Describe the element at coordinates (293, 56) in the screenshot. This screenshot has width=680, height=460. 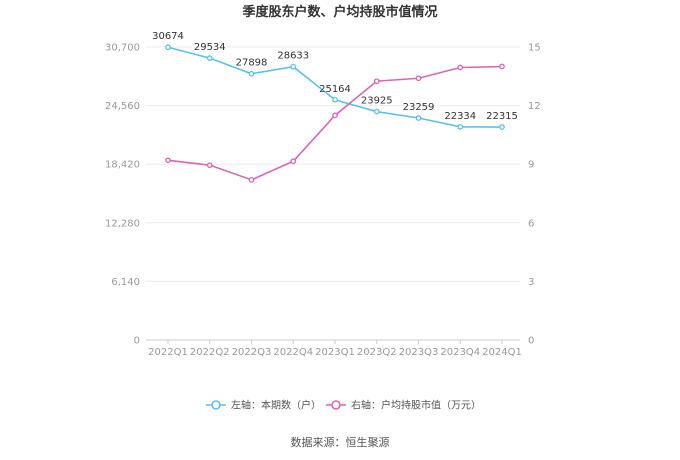
I see `data-label: 28633` at that location.